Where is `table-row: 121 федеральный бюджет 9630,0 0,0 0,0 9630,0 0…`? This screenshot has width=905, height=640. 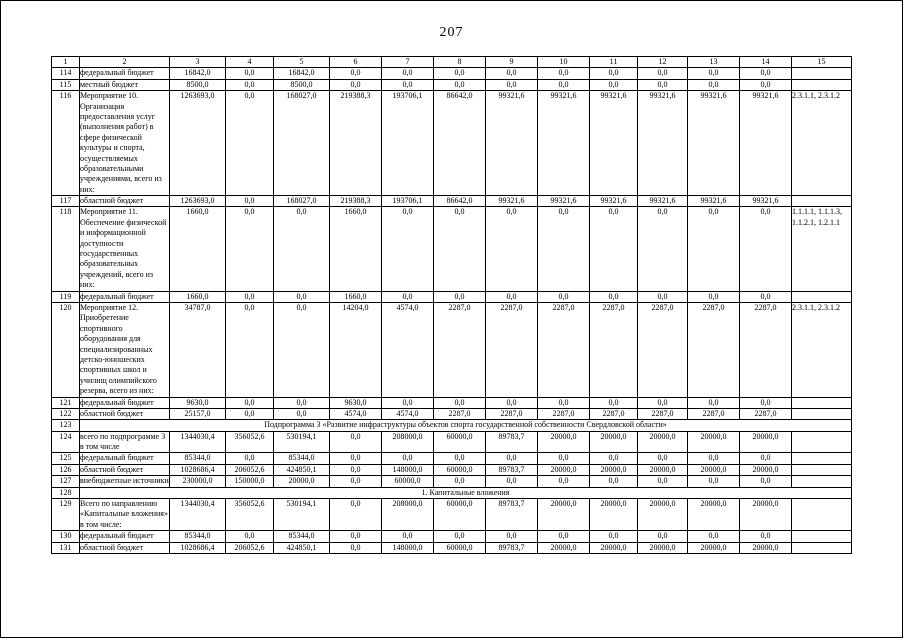 table-row: 121 федеральный бюджет 9630,0 0,0 0,0 9630,0 0… is located at coordinates (451, 402).